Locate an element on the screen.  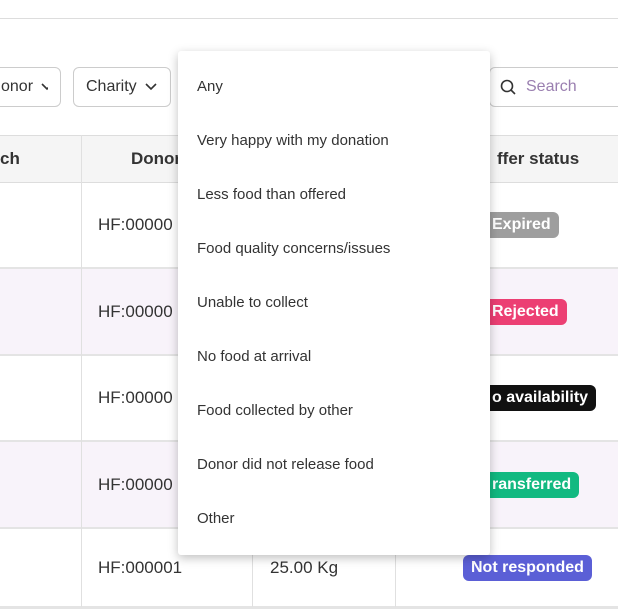
filter-button: onor is located at coordinates (30, 87).